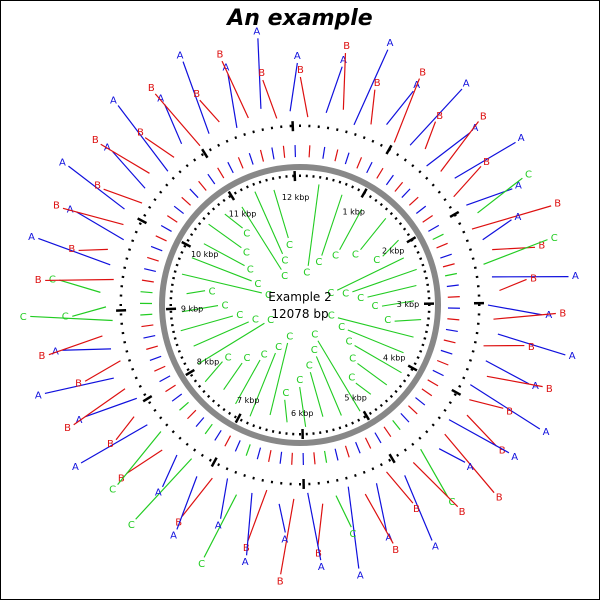 The image size is (600, 600). I want to click on tick-label: 10 kbp, so click(205, 254).